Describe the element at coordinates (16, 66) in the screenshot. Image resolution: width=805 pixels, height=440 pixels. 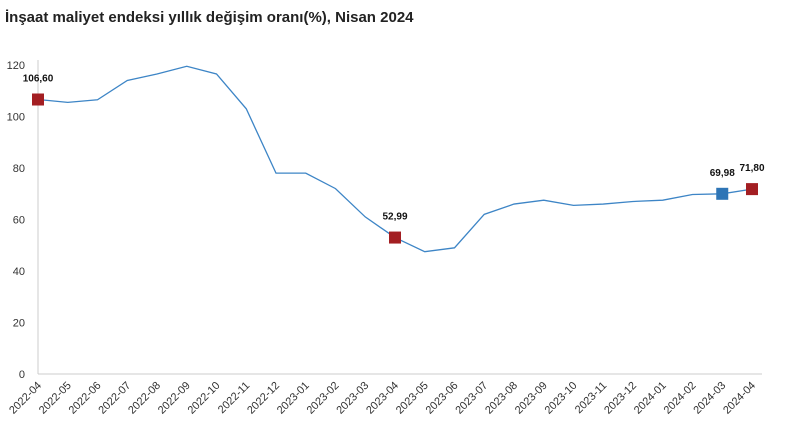
I see `y-tick-label: 120` at that location.